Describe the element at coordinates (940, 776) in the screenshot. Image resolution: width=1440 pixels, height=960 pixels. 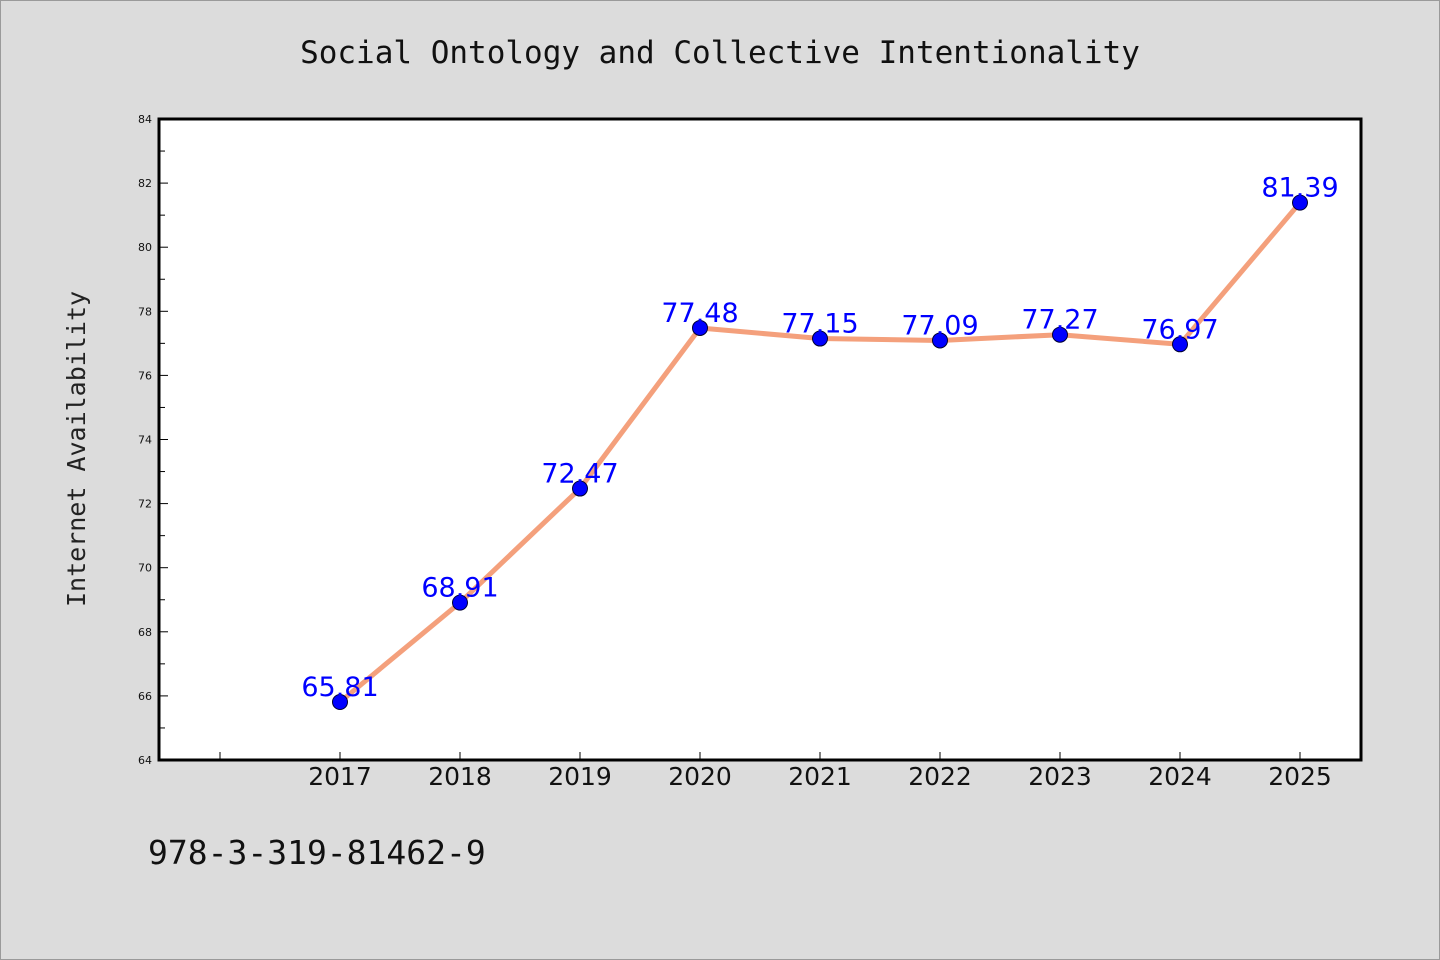
I see `x-tick-label: 2022` at that location.